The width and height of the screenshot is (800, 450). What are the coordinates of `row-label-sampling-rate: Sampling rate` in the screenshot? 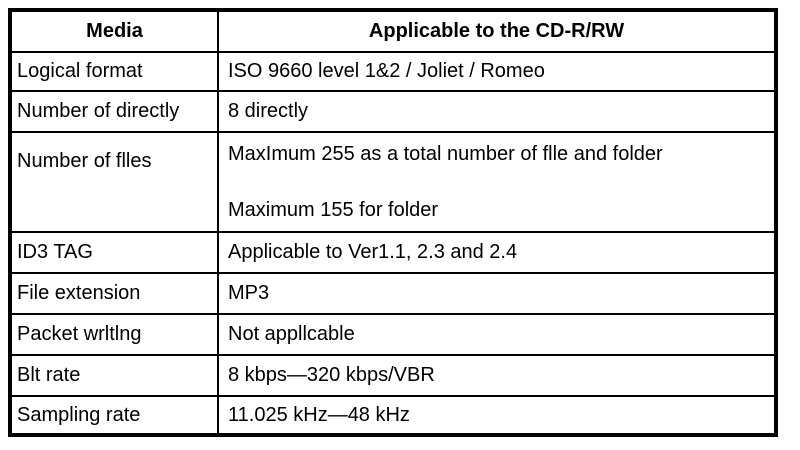 It's located at (114, 415).